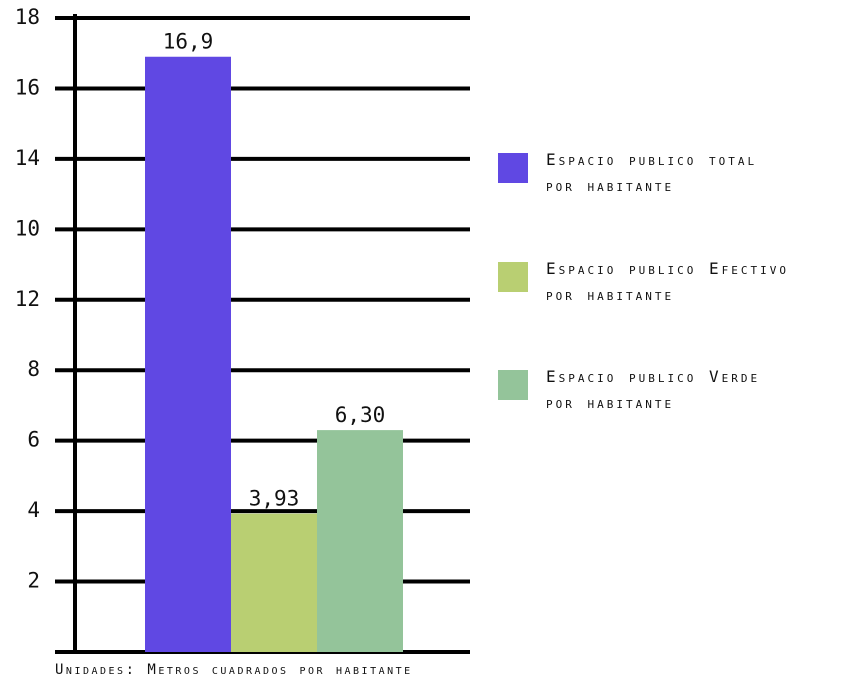 The height and width of the screenshot is (679, 842). I want to click on value-label: 16,9, so click(188, 42).